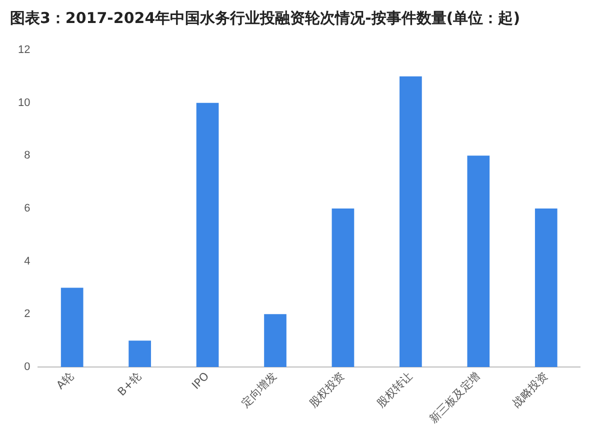 This screenshot has width=600, height=437. What do you see at coordinates (24, 102) in the screenshot?
I see `y-tick-label: 10` at bounding box center [24, 102].